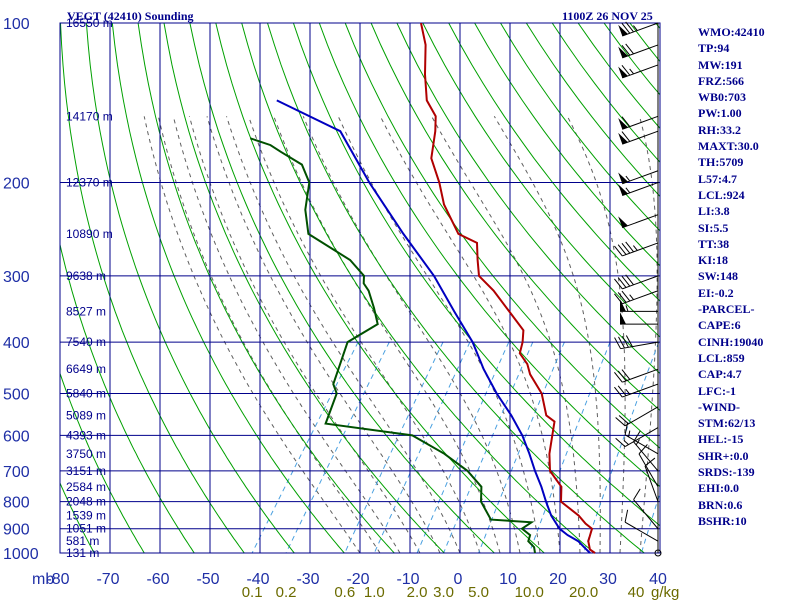 The width and height of the screenshot is (800, 600). Describe the element at coordinates (717, 178) in the screenshot. I see `sounding-index: L57:4.7` at that location.